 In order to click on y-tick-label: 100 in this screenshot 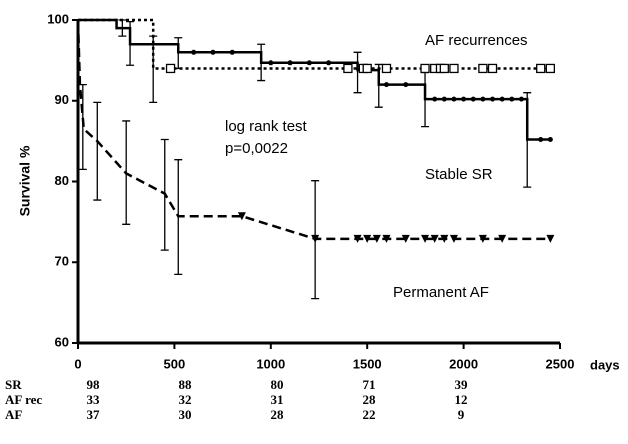, I will do `click(58, 18)`.